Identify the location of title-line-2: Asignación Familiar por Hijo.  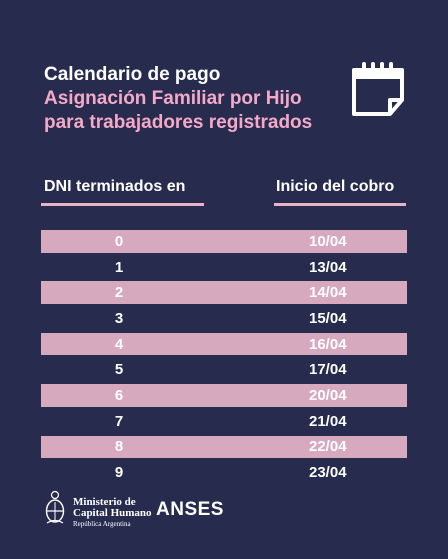
(173, 98).